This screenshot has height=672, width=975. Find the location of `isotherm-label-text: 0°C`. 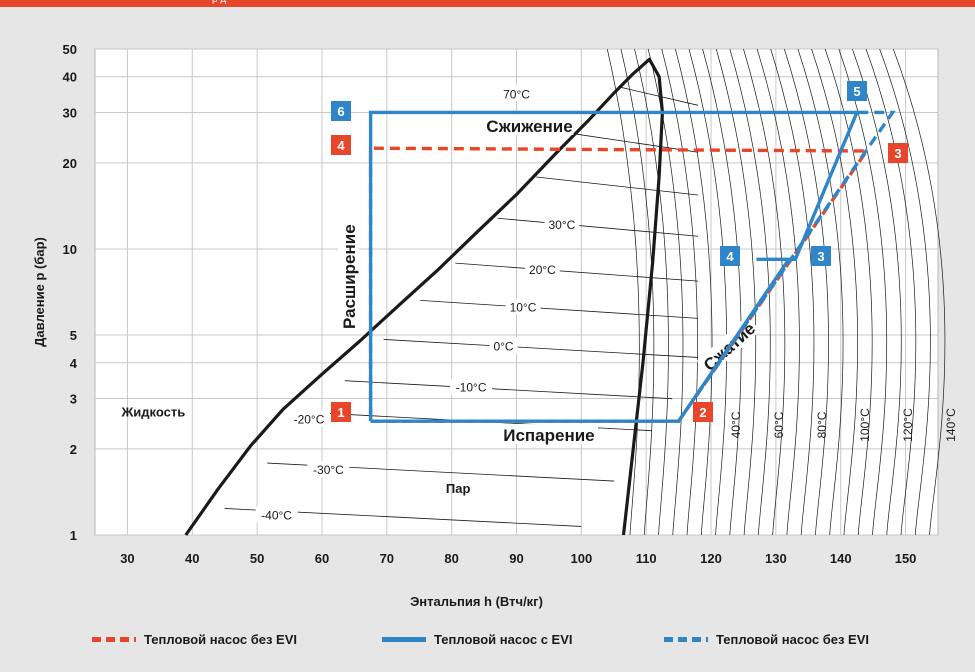

isotherm-label-text: 0°C is located at coordinates (503, 346).